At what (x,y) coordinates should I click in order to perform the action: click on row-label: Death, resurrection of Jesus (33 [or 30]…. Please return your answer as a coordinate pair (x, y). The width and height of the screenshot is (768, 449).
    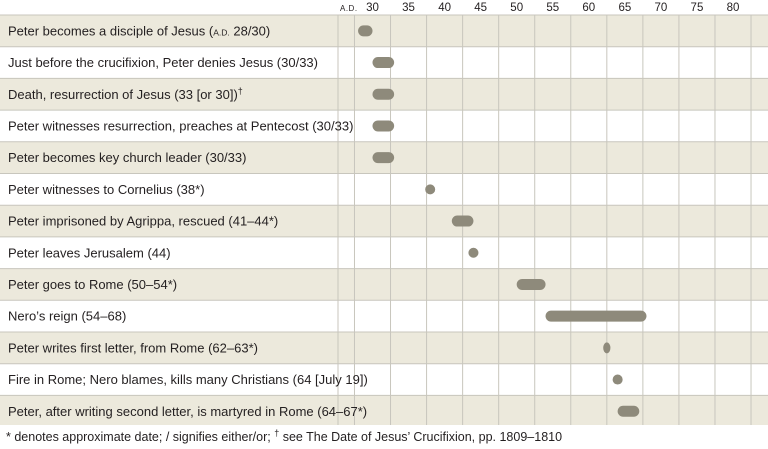
    Looking at the image, I should click on (125, 94).